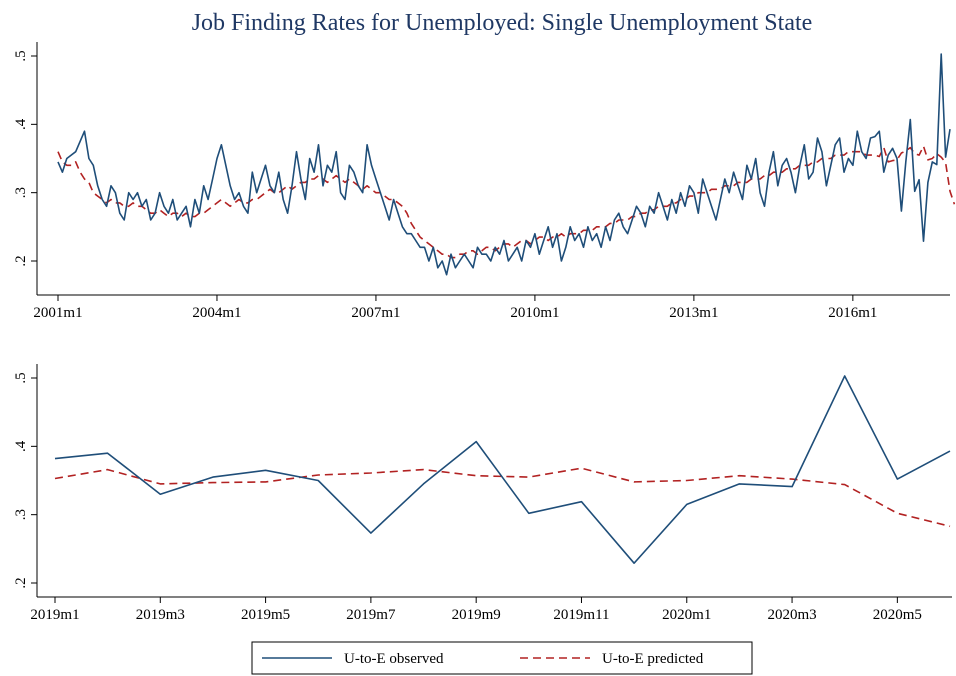 The width and height of the screenshot is (956, 676). Describe the element at coordinates (371, 615) in the screenshot. I see `x-tick-label: 2019m7` at that location.